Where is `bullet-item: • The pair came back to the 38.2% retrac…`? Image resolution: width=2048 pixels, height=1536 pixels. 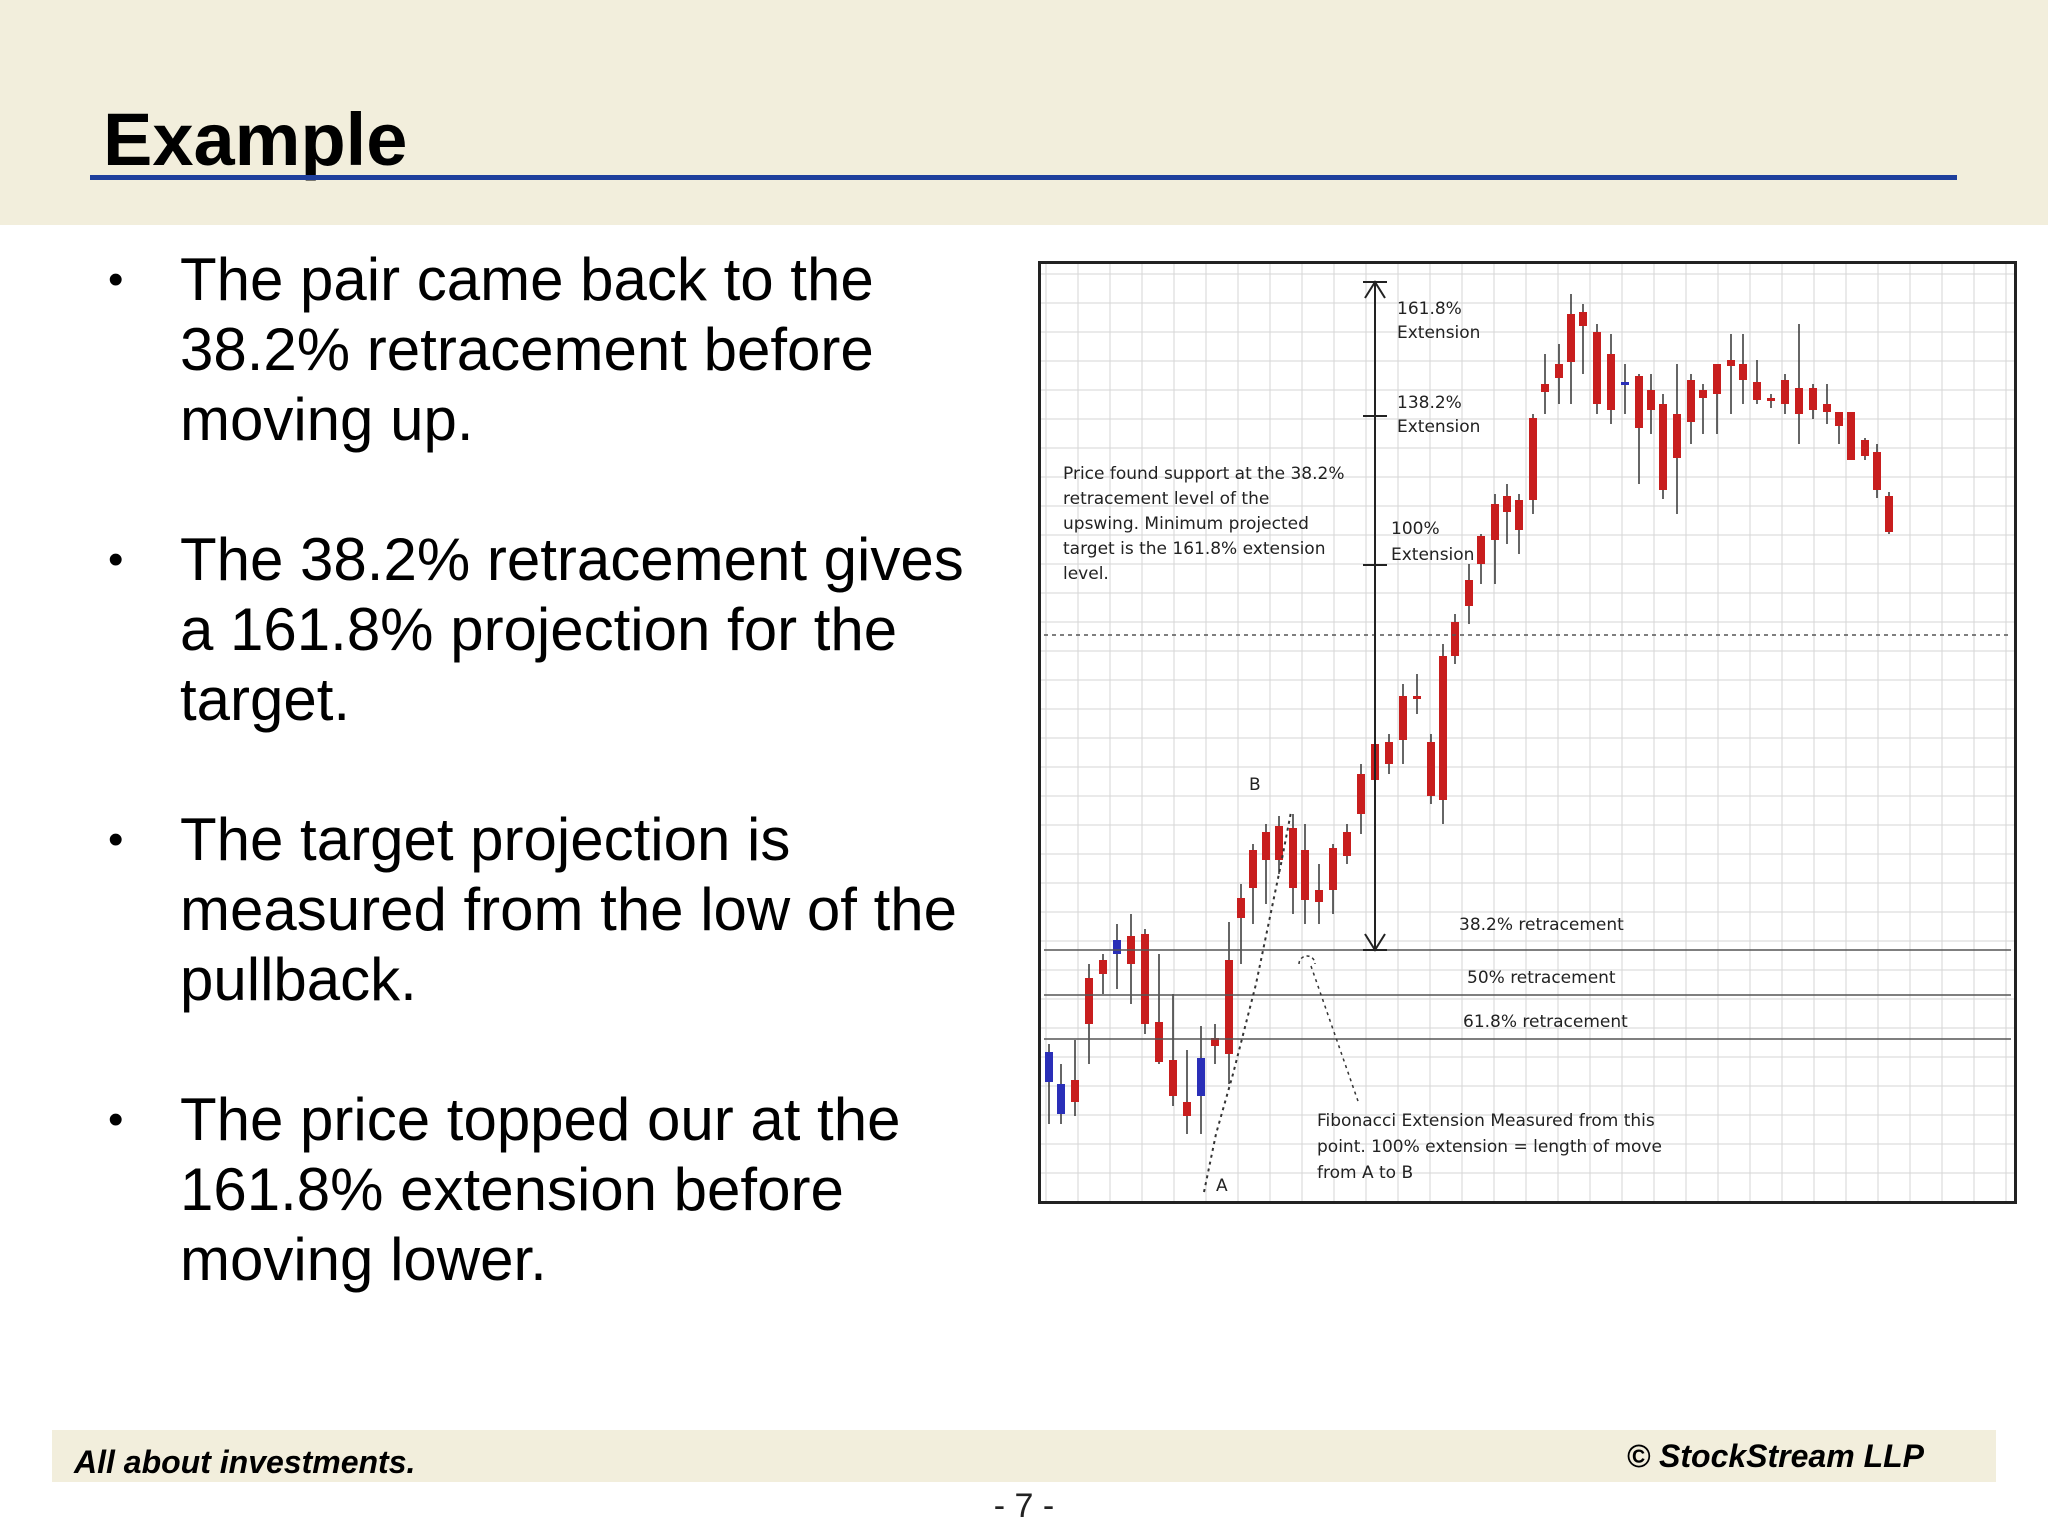
bullet-item: • The pair came back to the 38.2% retrac… is located at coordinates (550, 350).